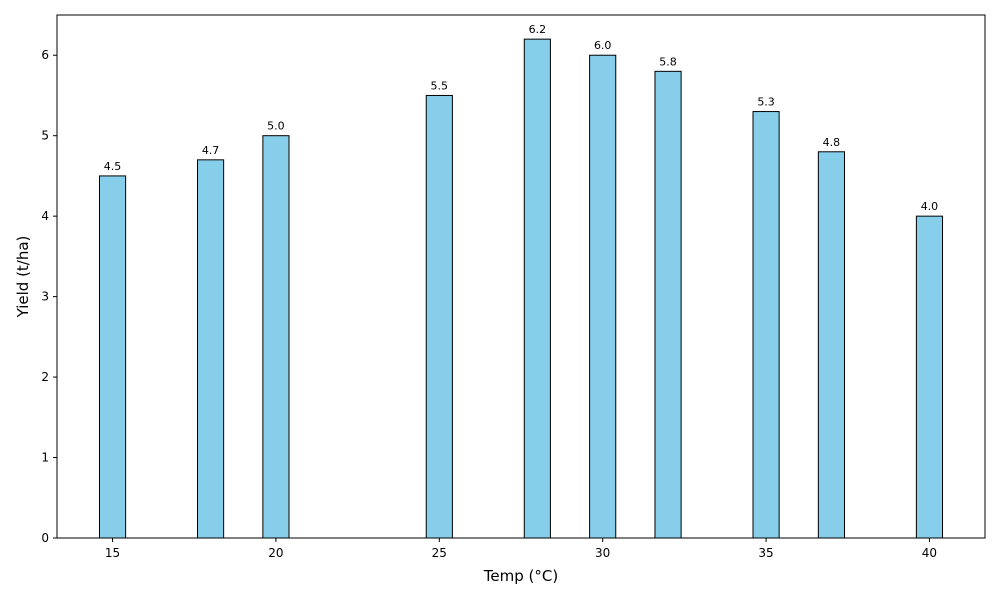  Describe the element at coordinates (45, 55) in the screenshot. I see `y-tick-label: 6` at that location.